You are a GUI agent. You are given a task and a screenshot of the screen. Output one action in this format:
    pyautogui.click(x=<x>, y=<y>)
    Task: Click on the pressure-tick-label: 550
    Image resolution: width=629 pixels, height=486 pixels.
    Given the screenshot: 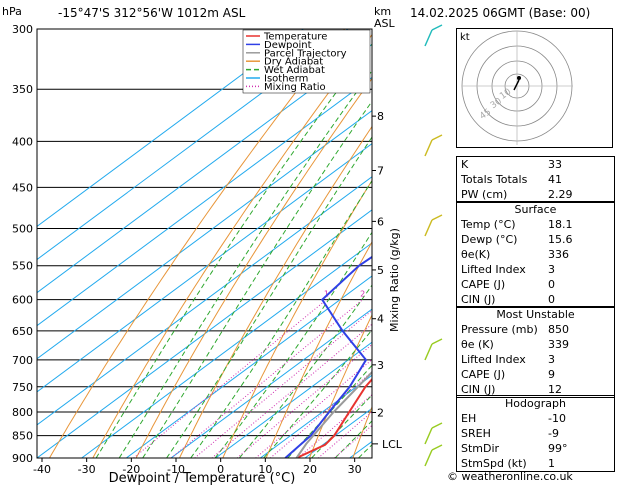 What is the action you would take?
    pyautogui.click(x=22, y=266)
    